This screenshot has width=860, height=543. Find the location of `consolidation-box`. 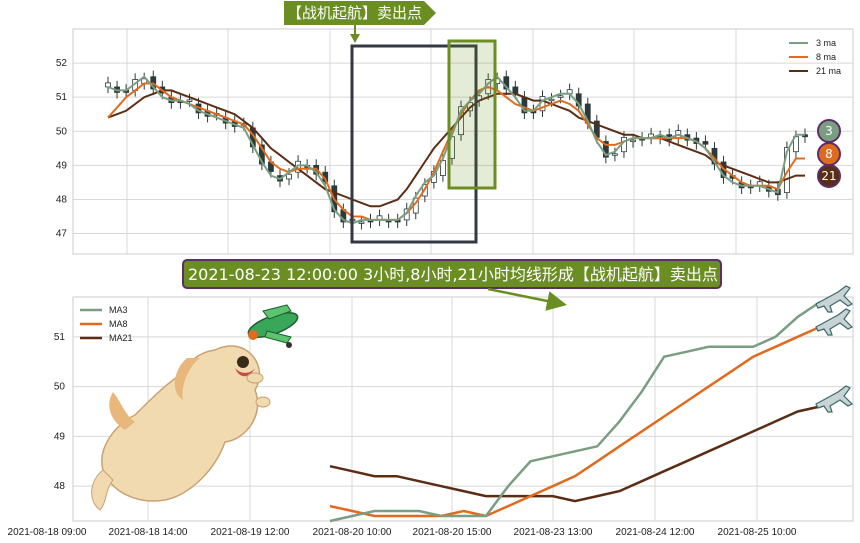

consolidation-box is located at coordinates (414, 144).